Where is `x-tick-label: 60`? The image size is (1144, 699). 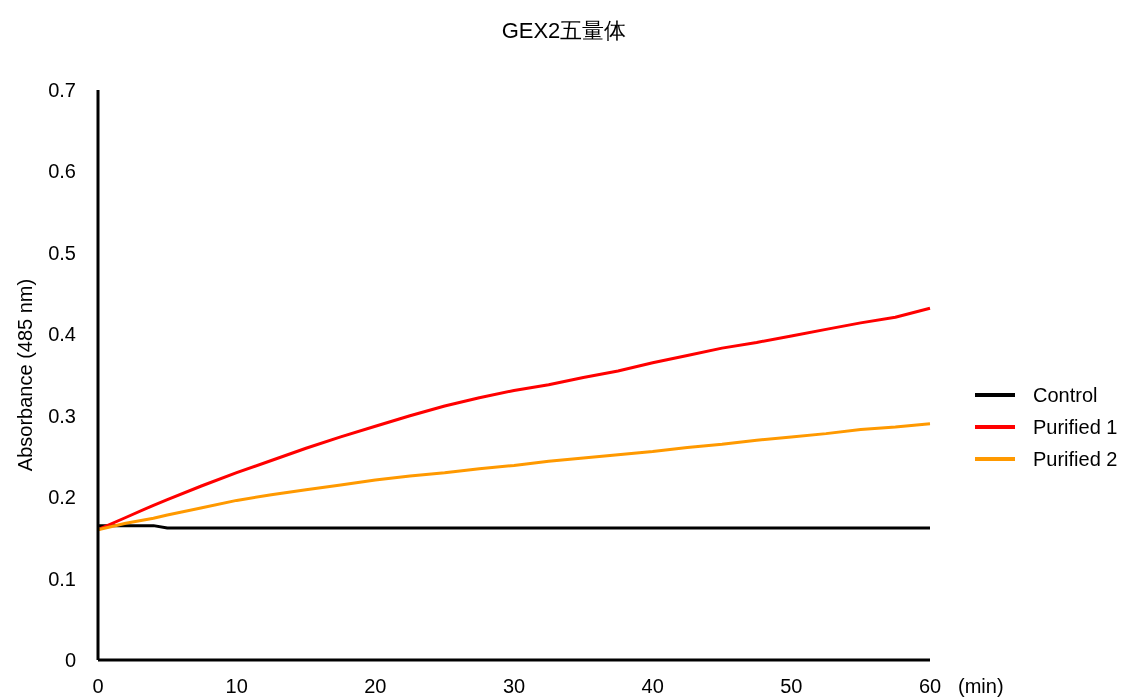 x-tick-label: 60 is located at coordinates (930, 686).